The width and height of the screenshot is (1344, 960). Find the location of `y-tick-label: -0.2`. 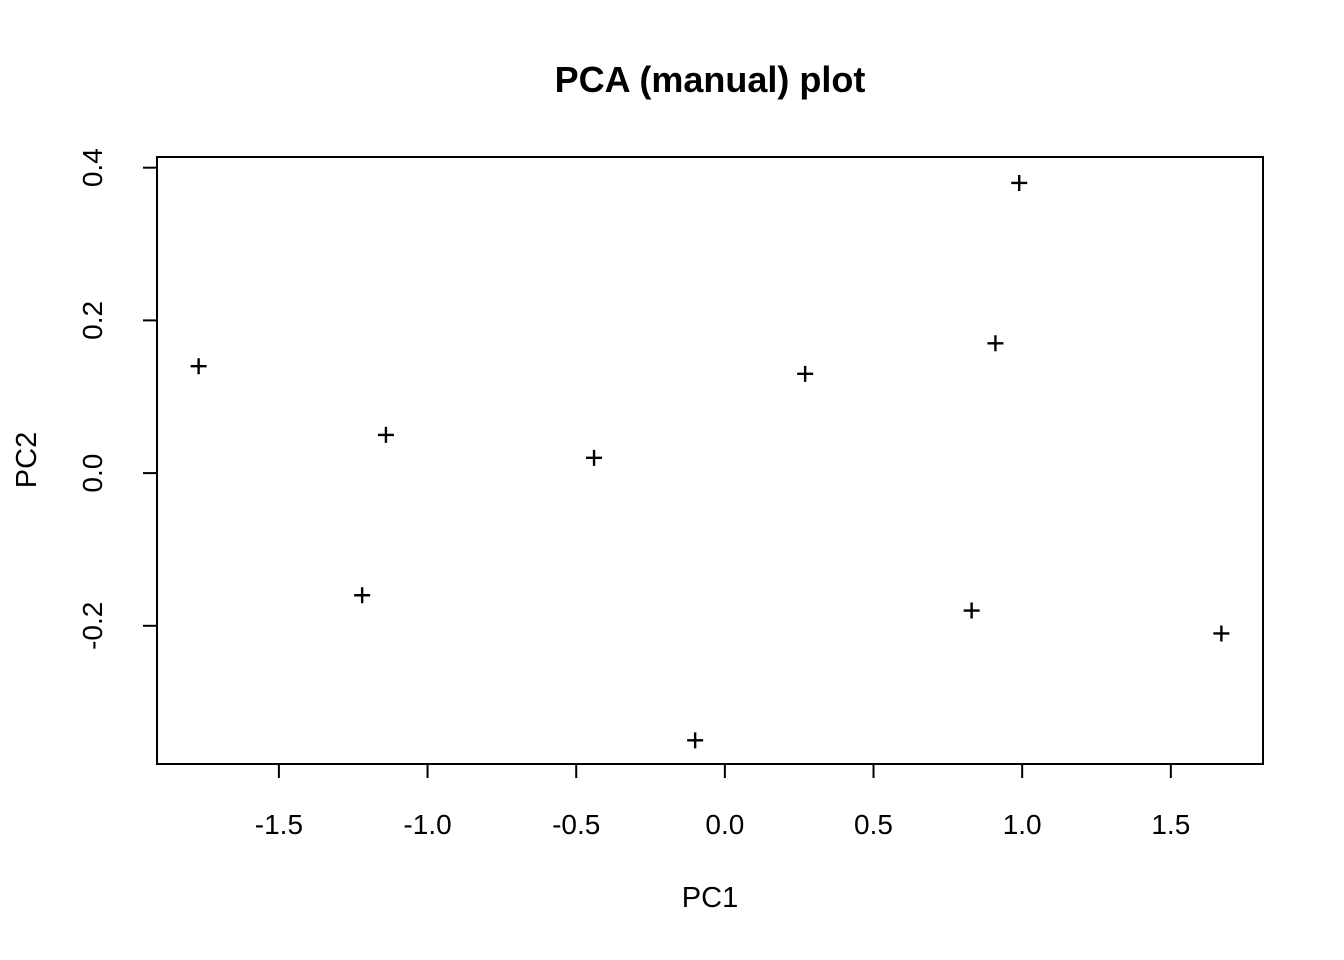

y-tick-label: -0.2 is located at coordinates (92, 626).